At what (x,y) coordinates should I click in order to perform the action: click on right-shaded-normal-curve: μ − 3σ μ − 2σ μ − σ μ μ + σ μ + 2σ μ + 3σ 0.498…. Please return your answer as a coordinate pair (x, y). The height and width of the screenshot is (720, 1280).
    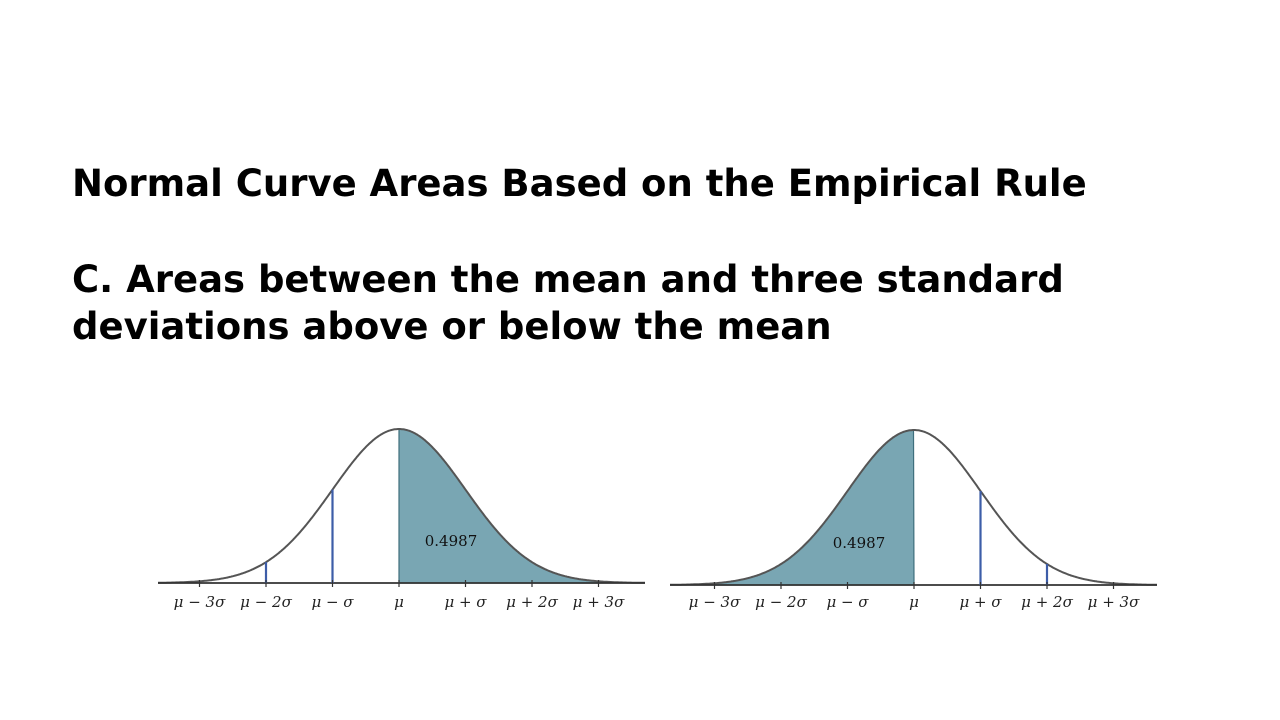
    Looking at the image, I should click on (401, 519).